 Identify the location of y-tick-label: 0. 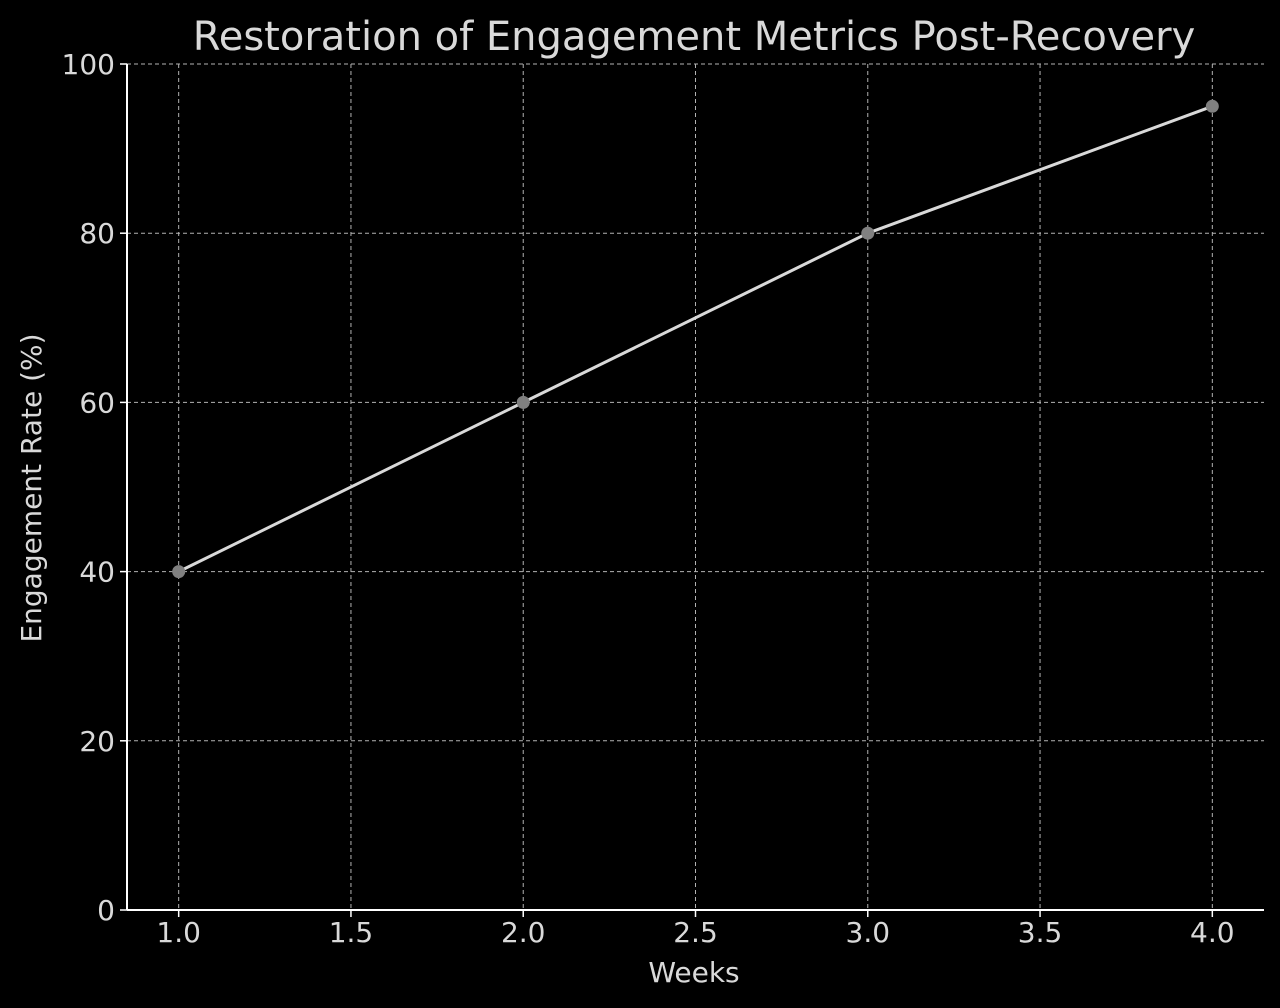
(106, 910).